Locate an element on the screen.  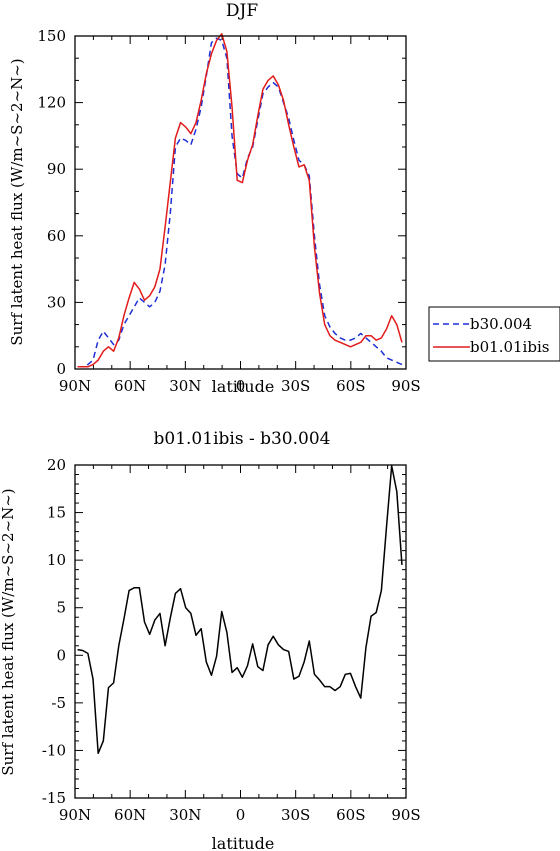
y-tick-label: 15 is located at coordinates (56, 513).